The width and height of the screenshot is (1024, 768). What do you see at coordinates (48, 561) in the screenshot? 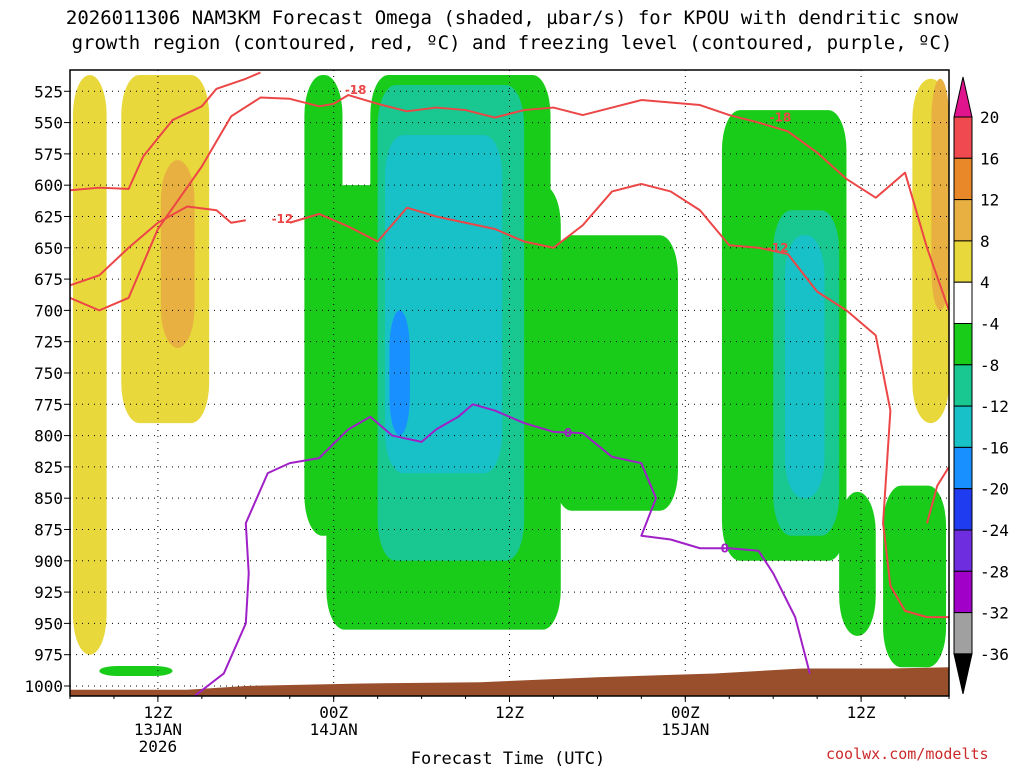
I see `y-tick-label-900: 900` at bounding box center [48, 561].